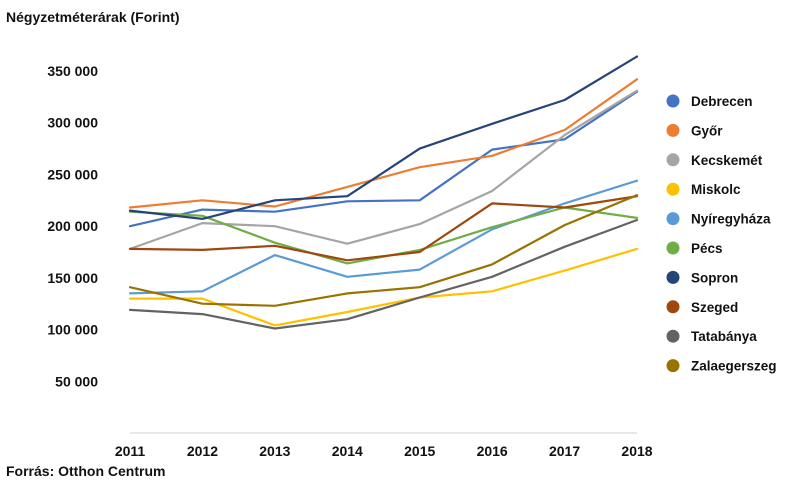 This screenshot has height=489, width=810. What do you see at coordinates (716, 189) in the screenshot?
I see `legend-label-miskolc: Miskolc` at bounding box center [716, 189].